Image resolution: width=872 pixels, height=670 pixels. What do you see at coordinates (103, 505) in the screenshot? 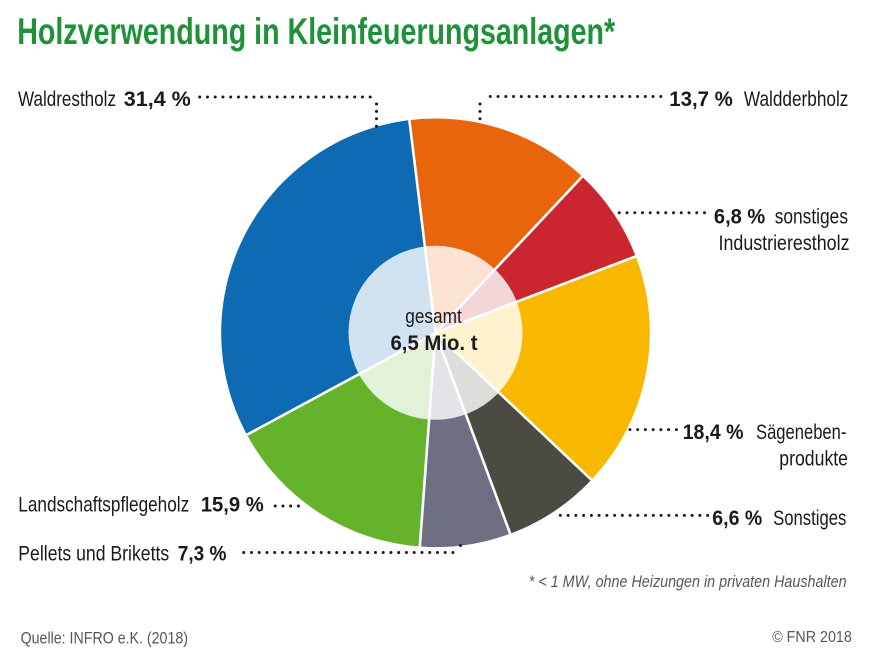
I see `svg-text: Landschaftspflegeholz` at bounding box center [103, 505].